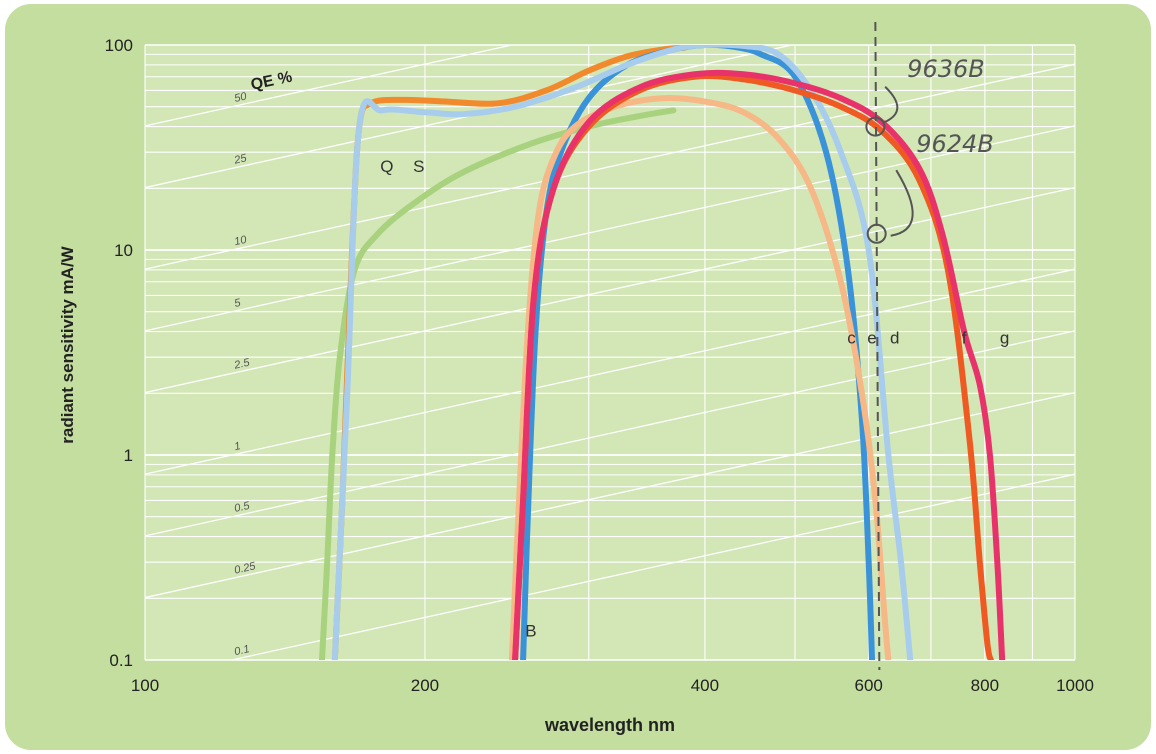  Describe the element at coordinates (1075, 685) in the screenshot. I see `x-tick-label: 1000` at that location.